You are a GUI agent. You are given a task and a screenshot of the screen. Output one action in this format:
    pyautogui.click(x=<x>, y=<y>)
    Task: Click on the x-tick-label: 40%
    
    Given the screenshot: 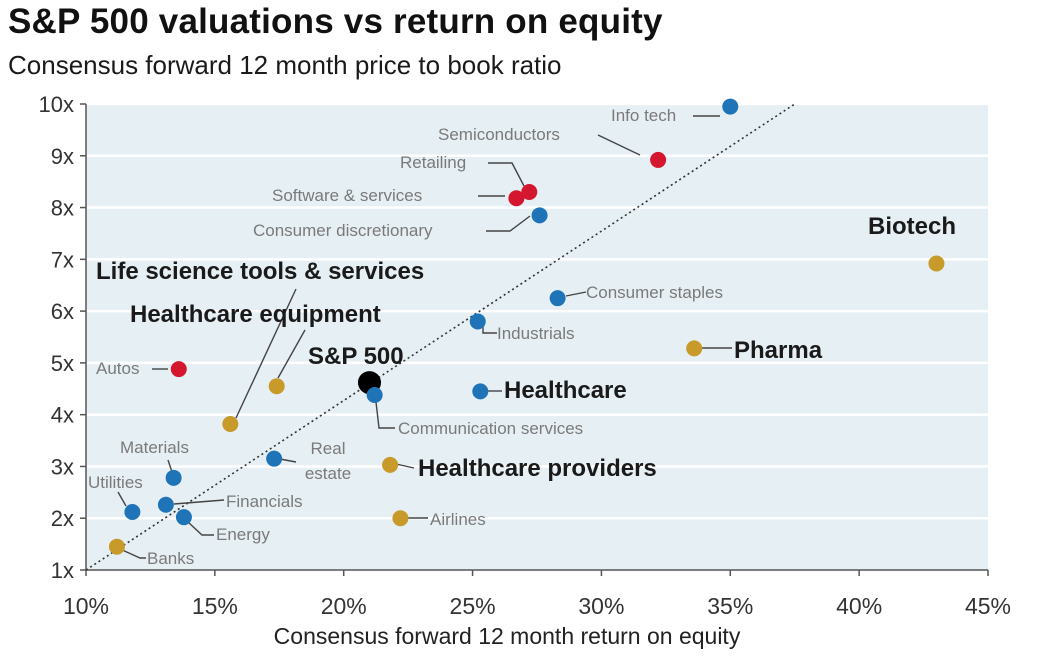 What is the action you would take?
    pyautogui.click(x=859, y=606)
    